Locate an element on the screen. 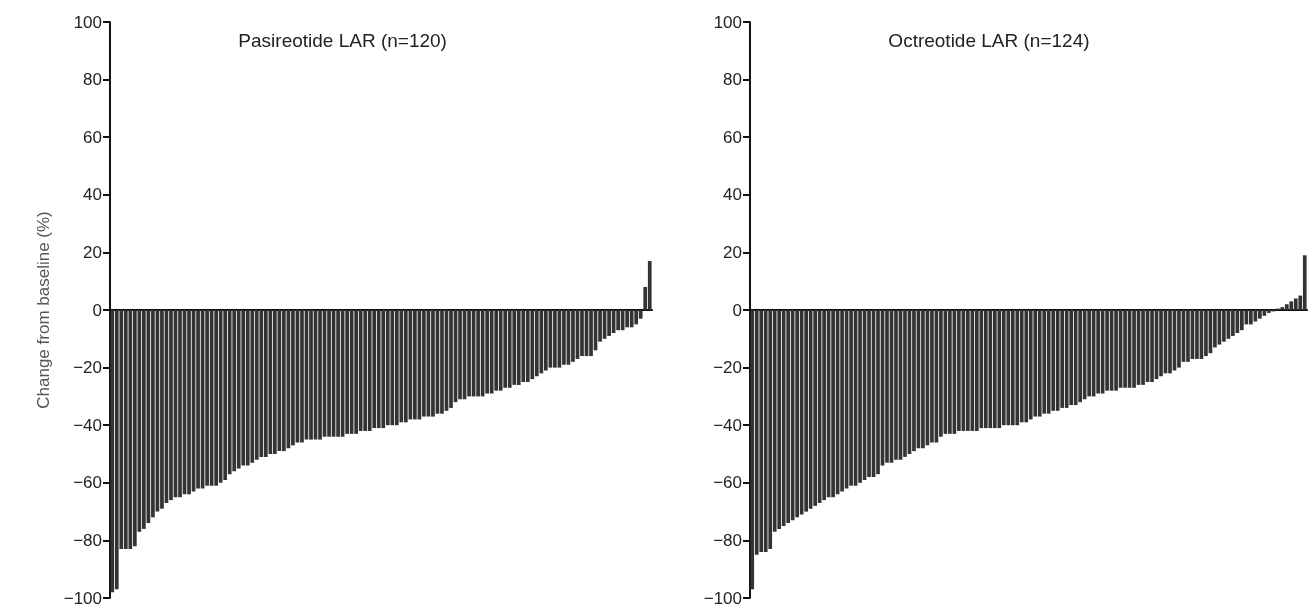 The image size is (1309, 616). y-tick-label: 60 is located at coordinates (732, 137).